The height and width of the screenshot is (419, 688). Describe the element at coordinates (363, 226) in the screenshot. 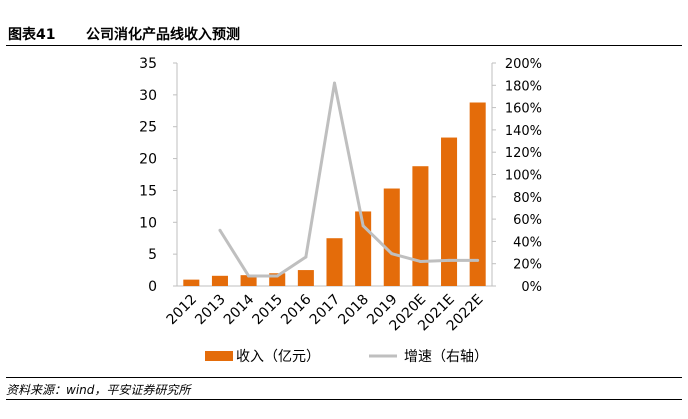

I see `growth-point-2018` at that location.